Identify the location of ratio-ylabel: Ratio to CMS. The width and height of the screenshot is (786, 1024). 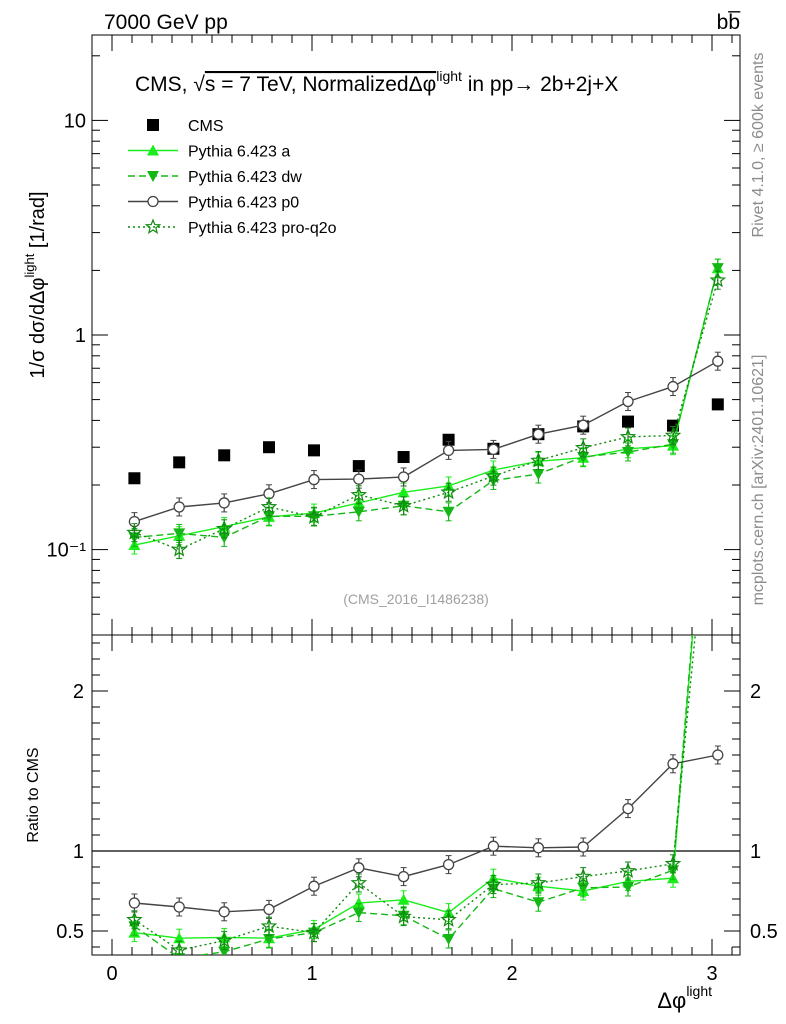
(33, 794).